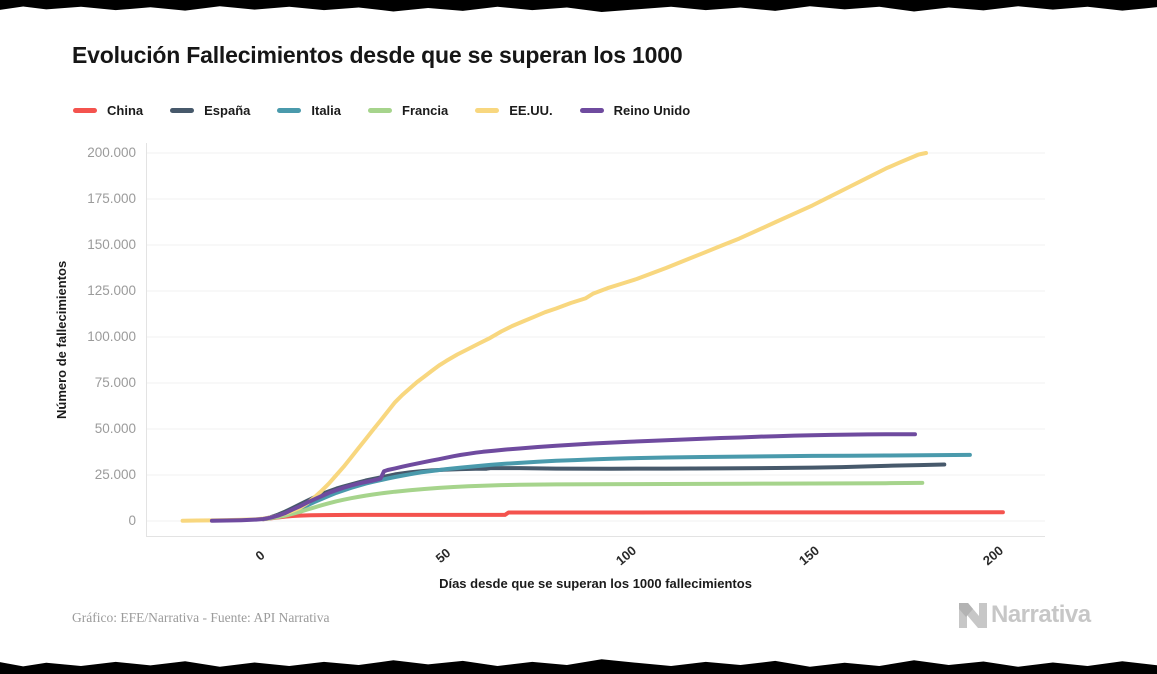 This screenshot has width=1157, height=674. Describe the element at coordinates (652, 110) in the screenshot. I see `legend-label: Reino Unido` at that location.